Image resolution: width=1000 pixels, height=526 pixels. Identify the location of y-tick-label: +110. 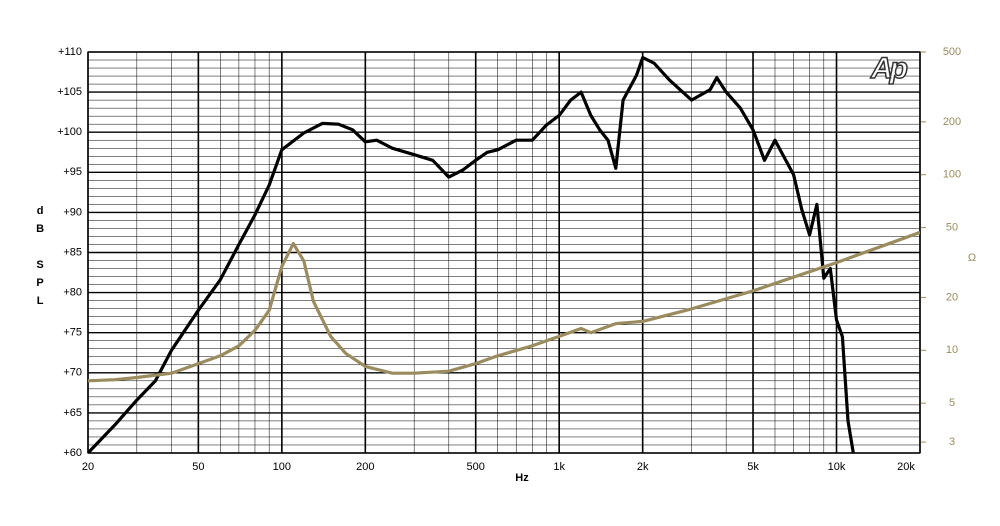
(70, 52).